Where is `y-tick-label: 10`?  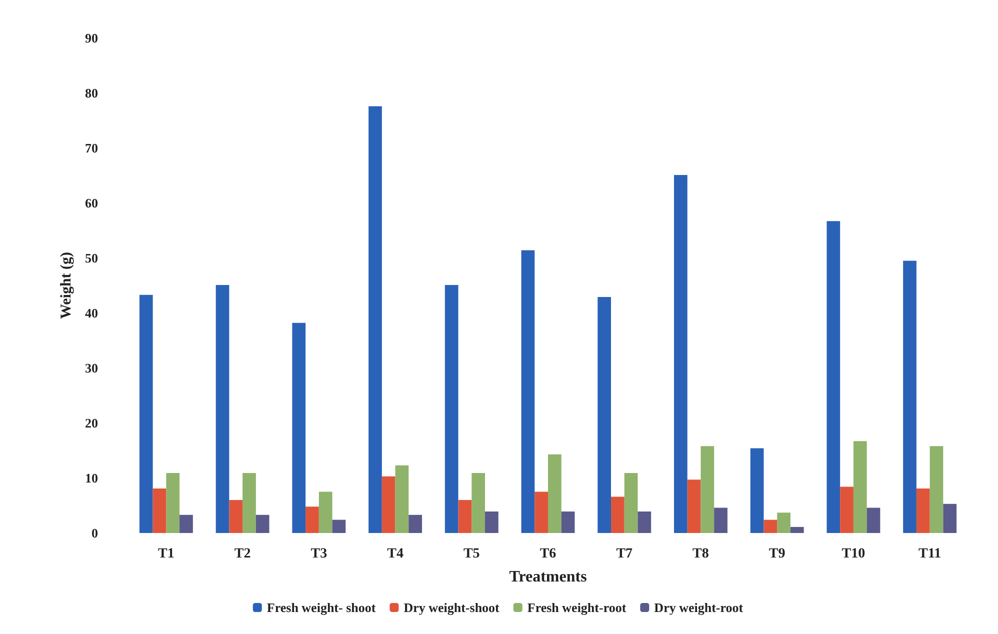 y-tick-label: 10 is located at coordinates (91, 478).